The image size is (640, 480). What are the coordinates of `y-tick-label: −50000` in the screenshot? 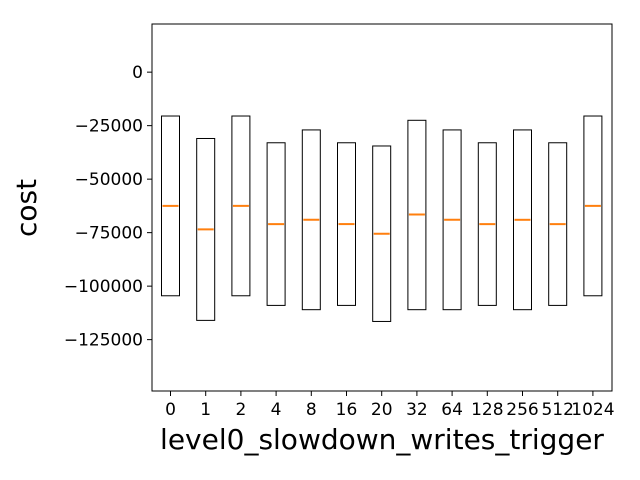 It's located at (109, 180).